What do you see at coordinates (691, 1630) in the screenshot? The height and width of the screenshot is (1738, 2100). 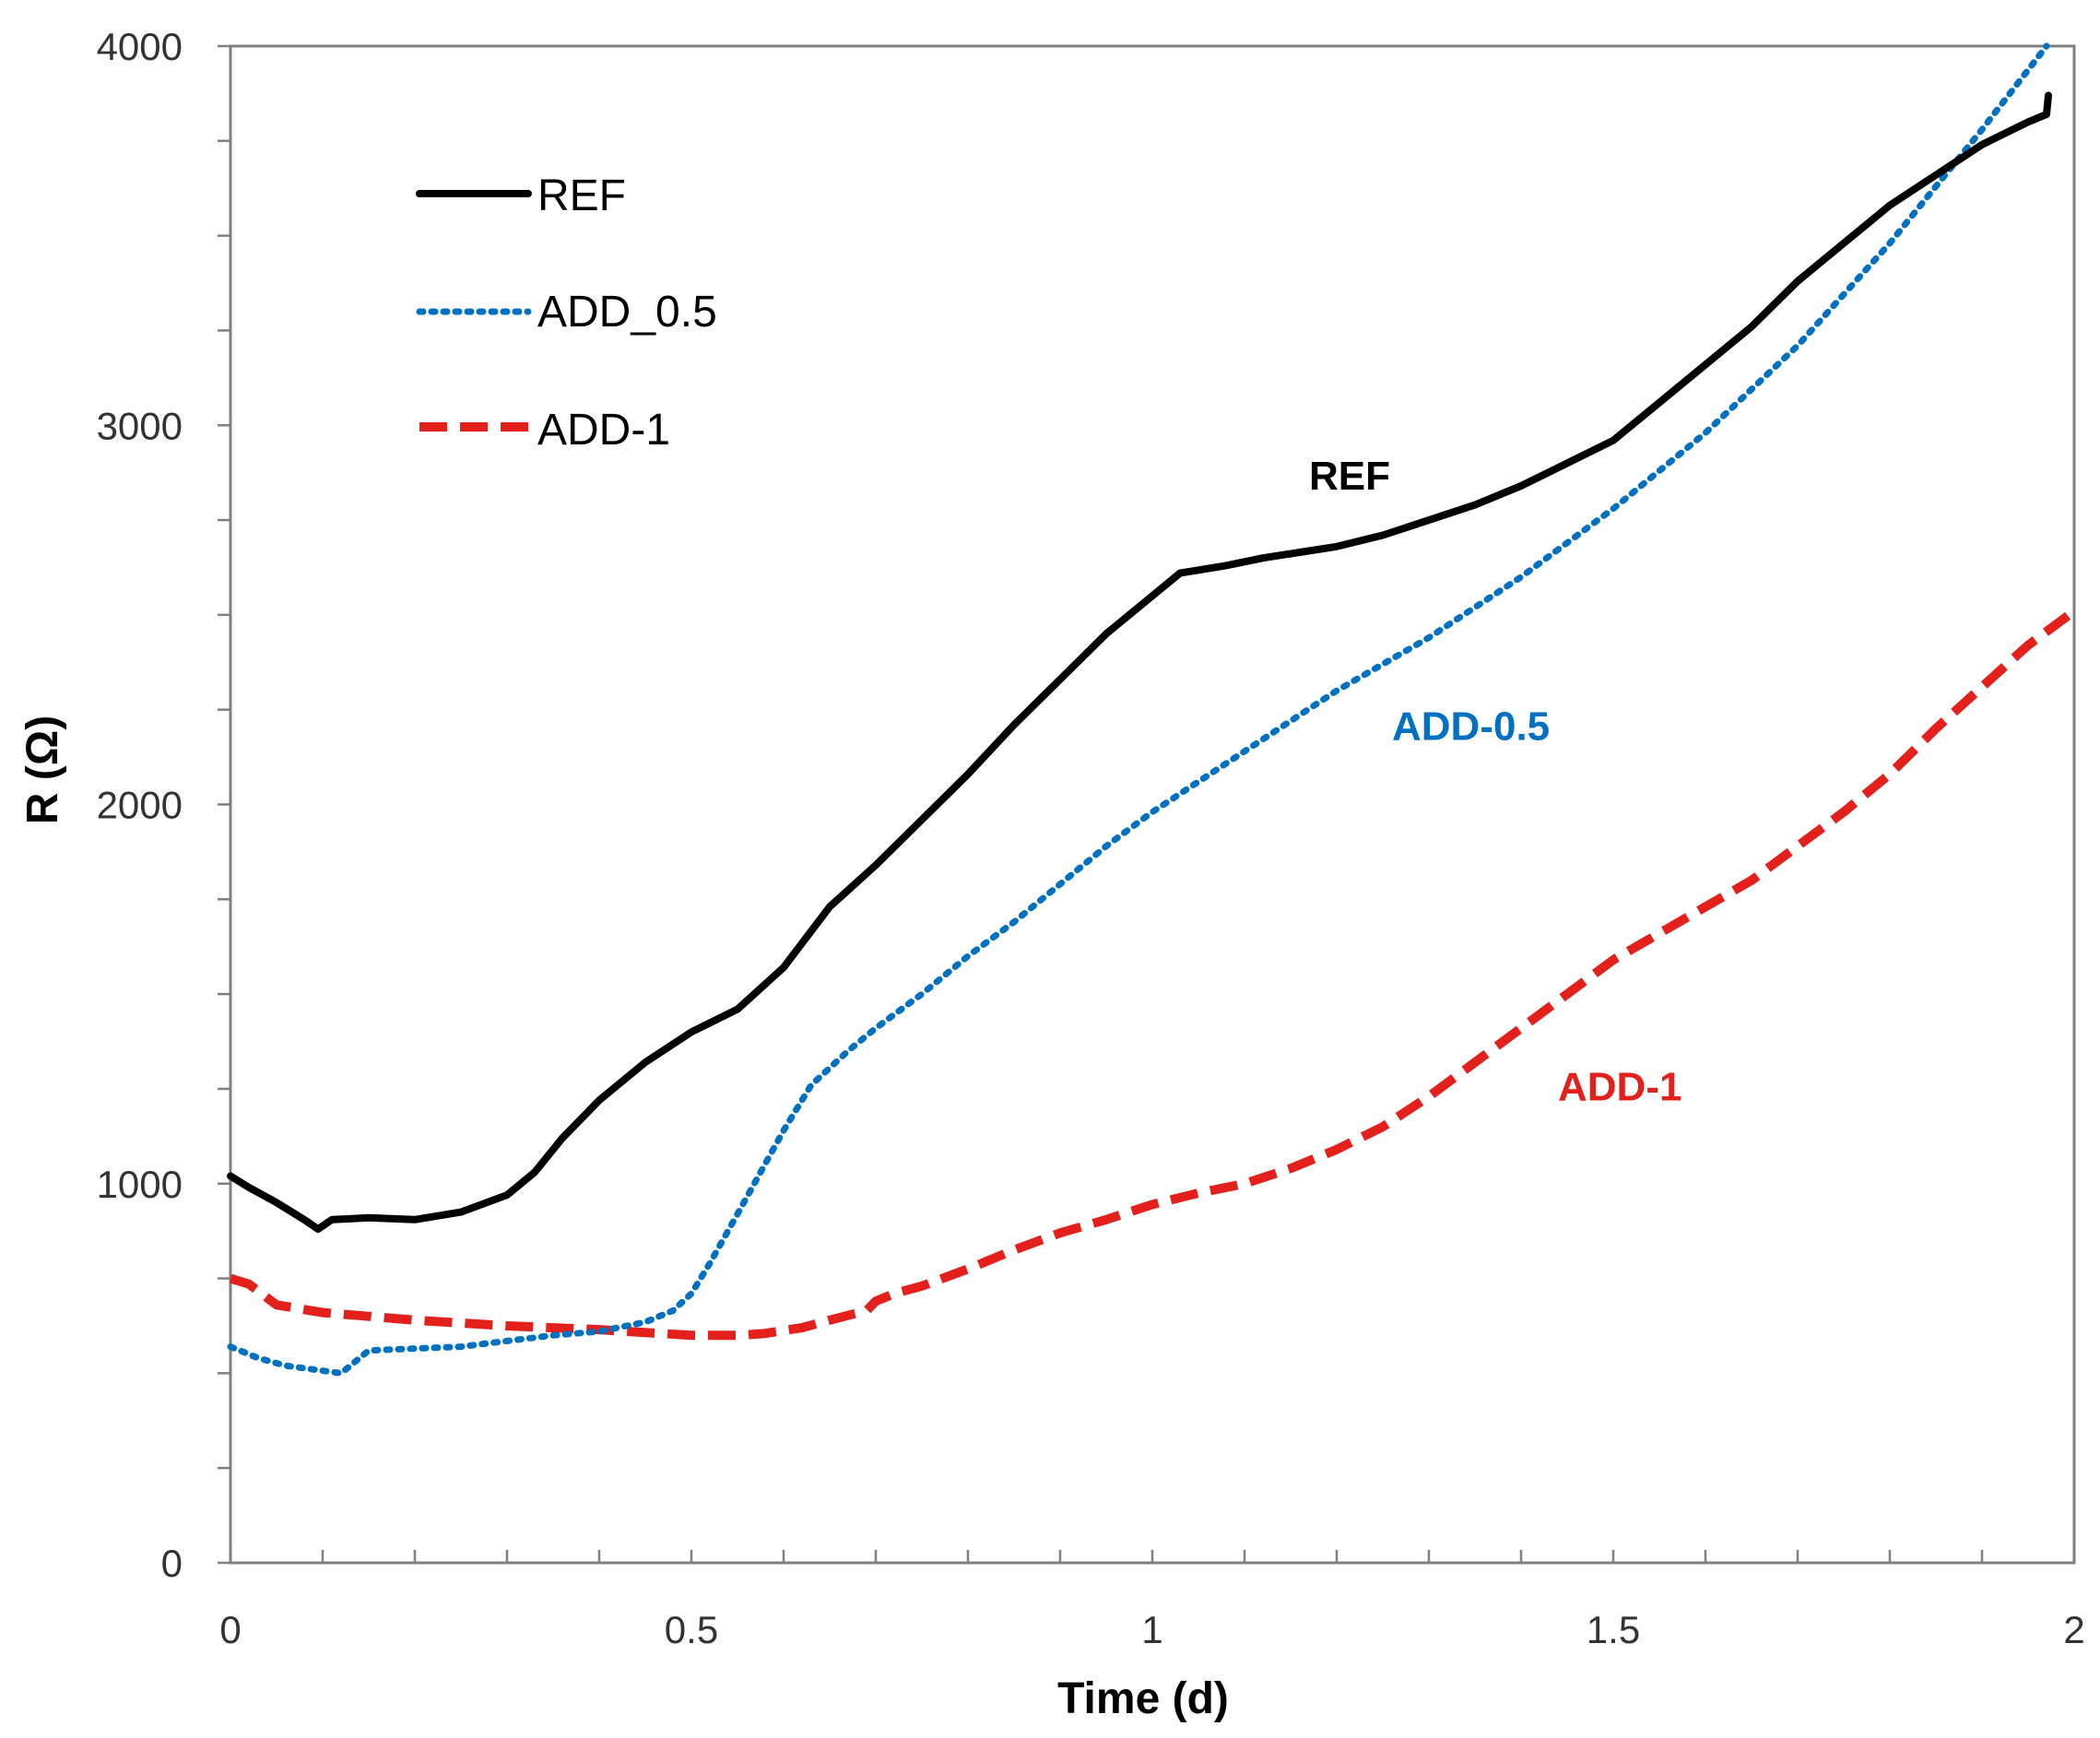 I see `x-tick-label: 0.5` at bounding box center [691, 1630].